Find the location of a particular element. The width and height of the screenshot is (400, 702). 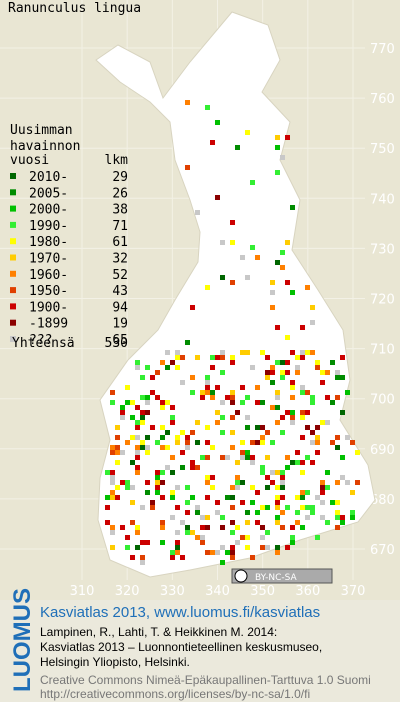

legend-count: 29 is located at coordinates (120, 177).